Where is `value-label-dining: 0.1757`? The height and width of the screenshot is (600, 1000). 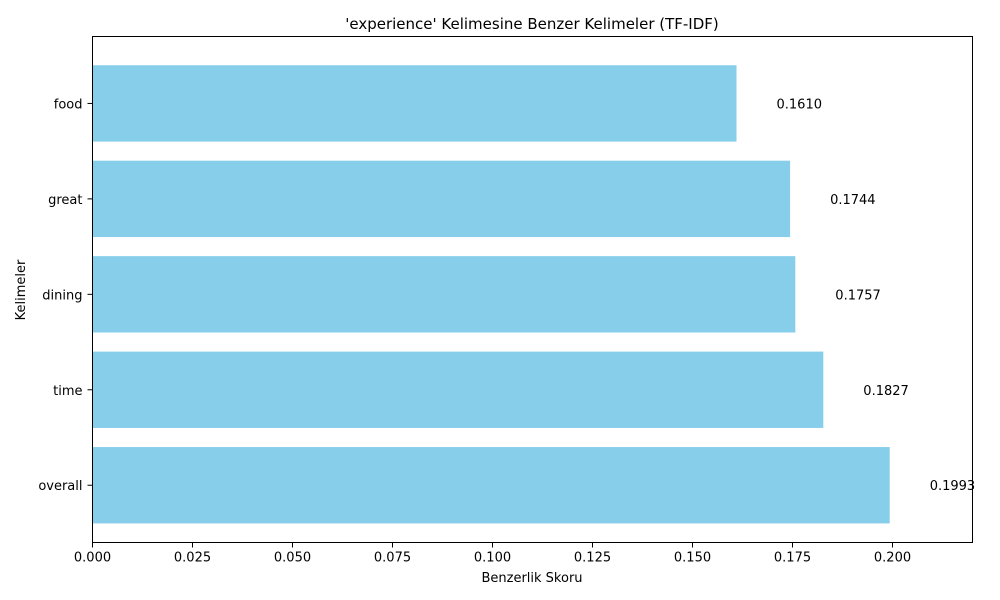 value-label-dining: 0.1757 is located at coordinates (858, 295).